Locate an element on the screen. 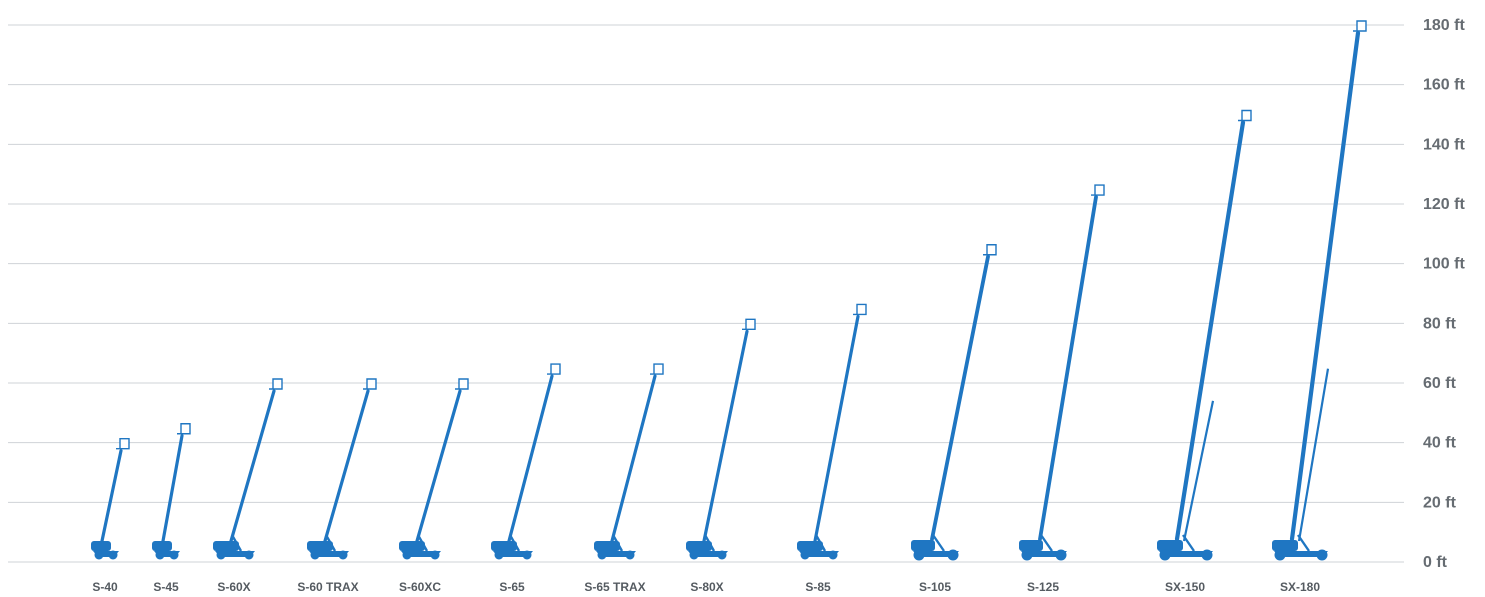 This screenshot has width=1485, height=597. platform-s-65-trax is located at coordinates (657, 369).